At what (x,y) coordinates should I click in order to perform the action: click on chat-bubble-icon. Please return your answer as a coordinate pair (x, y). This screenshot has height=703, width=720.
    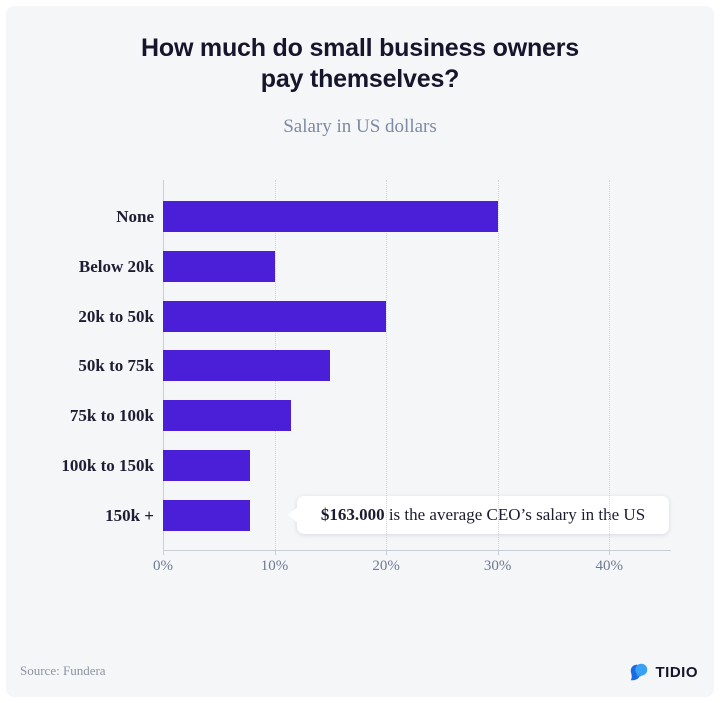
    Looking at the image, I should click on (638, 672).